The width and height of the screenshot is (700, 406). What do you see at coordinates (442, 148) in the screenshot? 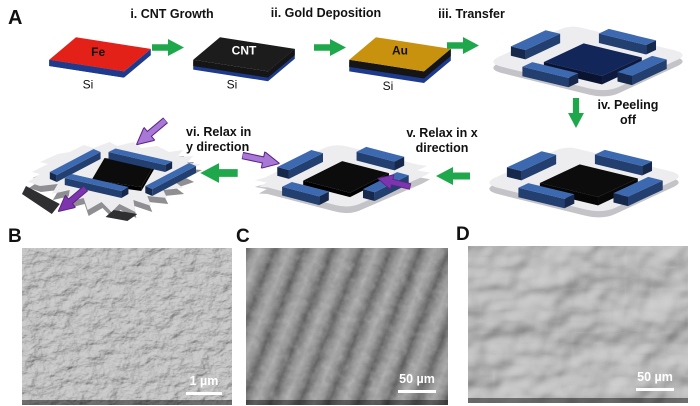
I see `step-v-line2: direction` at bounding box center [442, 148].